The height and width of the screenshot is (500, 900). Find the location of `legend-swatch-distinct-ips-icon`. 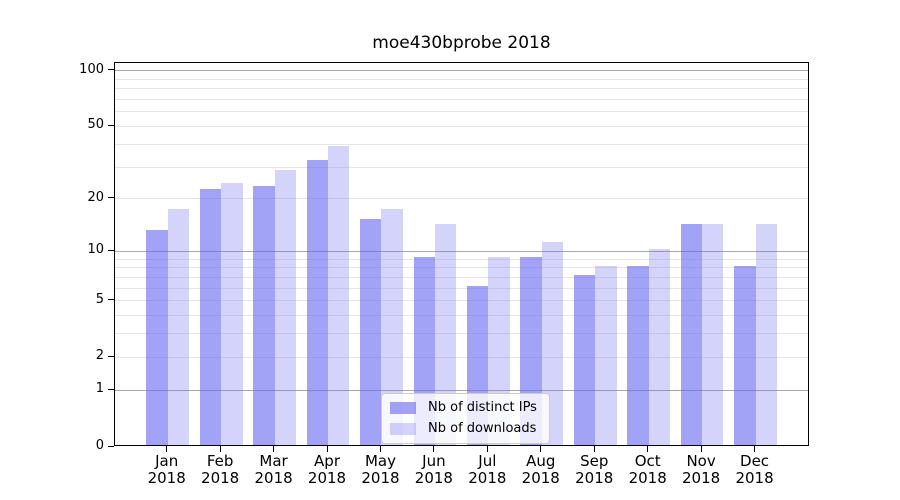

legend-swatch-distinct-ips-icon is located at coordinates (403, 408).